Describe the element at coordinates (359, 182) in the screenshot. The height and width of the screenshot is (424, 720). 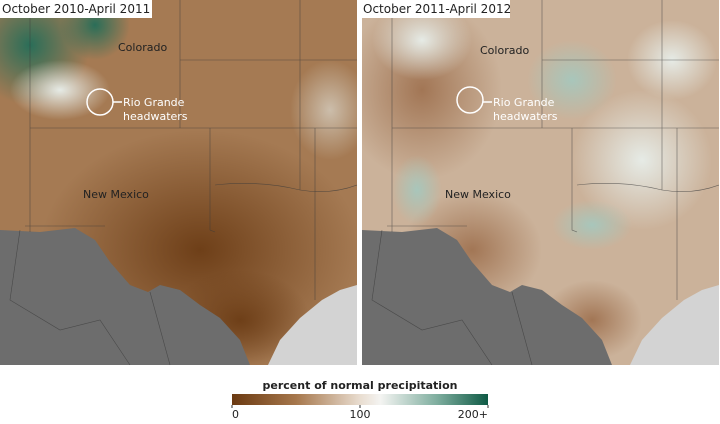
I see `divider` at that location.